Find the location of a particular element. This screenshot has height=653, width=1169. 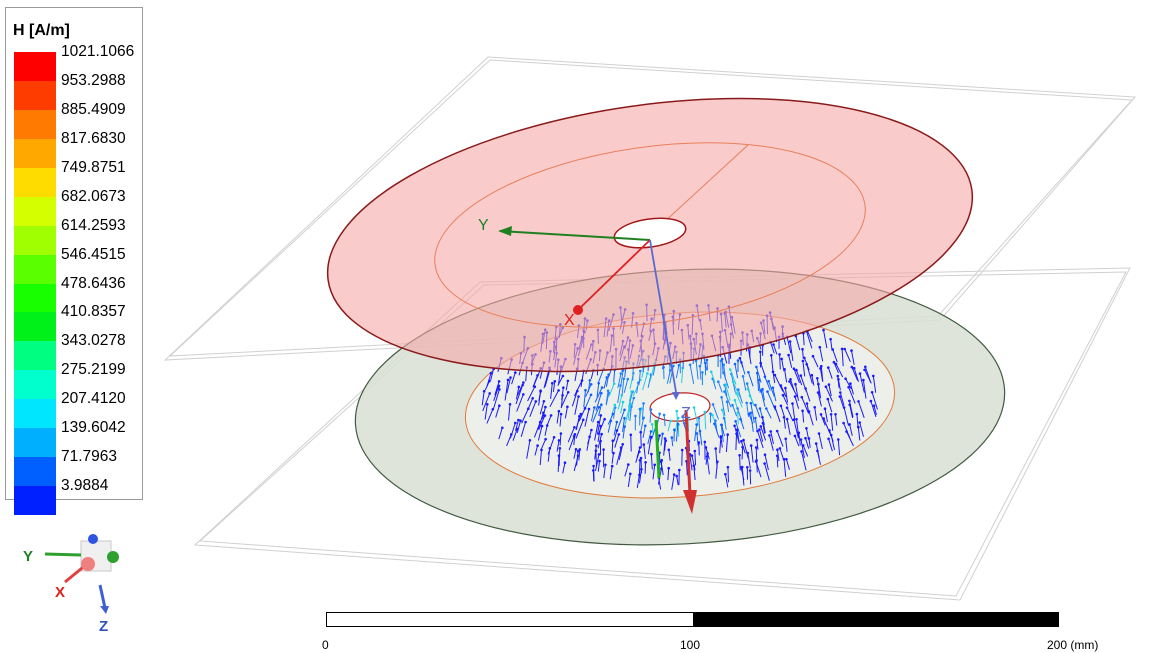

orientation-triad: Y X Z is located at coordinates (75, 585).